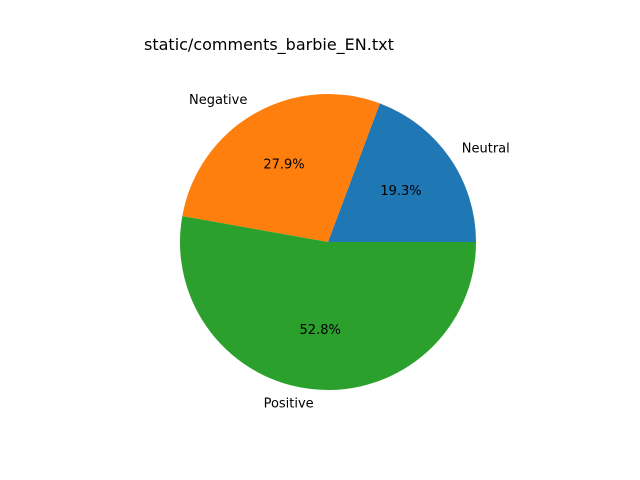 Image resolution: width=640 pixels, height=480 pixels. What do you see at coordinates (218, 100) in the screenshot?
I see `slice-label-negative: Negative` at bounding box center [218, 100].